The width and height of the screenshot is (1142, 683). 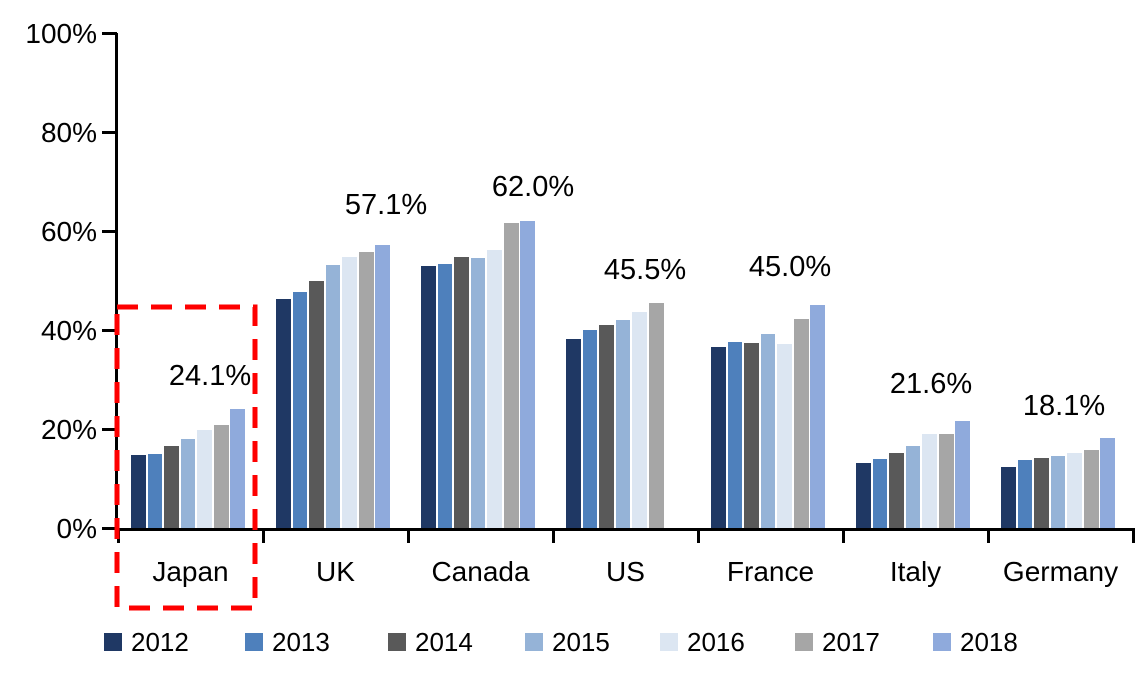 What do you see at coordinates (645, 270) in the screenshot?
I see `value-label-us: 45.5%` at bounding box center [645, 270].